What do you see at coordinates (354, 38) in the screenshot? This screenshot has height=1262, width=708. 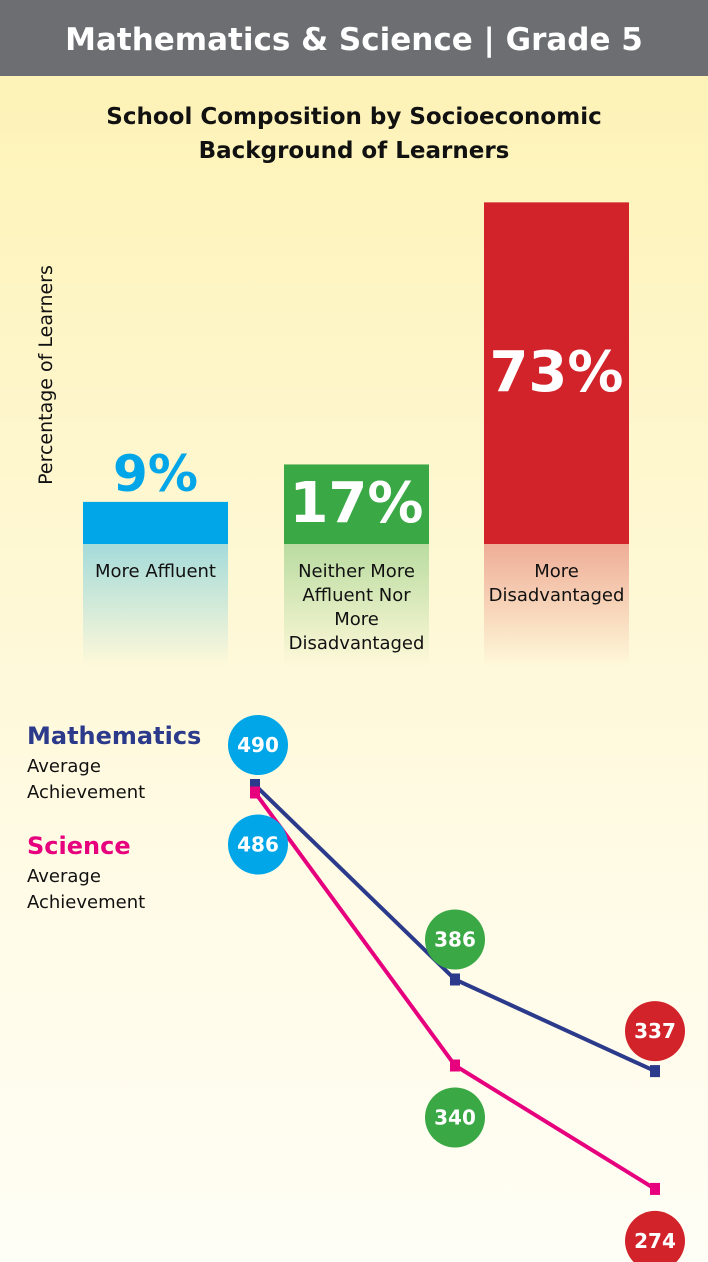 I see `header: Mathematics & Science | Grade 5` at bounding box center [354, 38].